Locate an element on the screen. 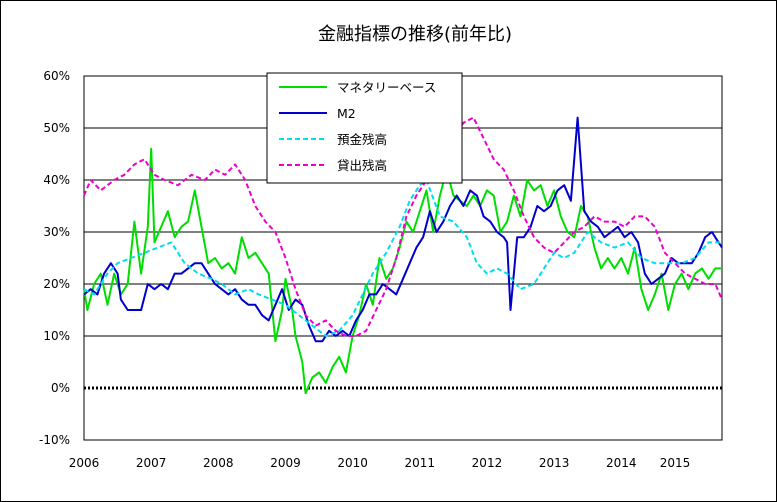  y-tick-label: 20% is located at coordinates (56, 284).